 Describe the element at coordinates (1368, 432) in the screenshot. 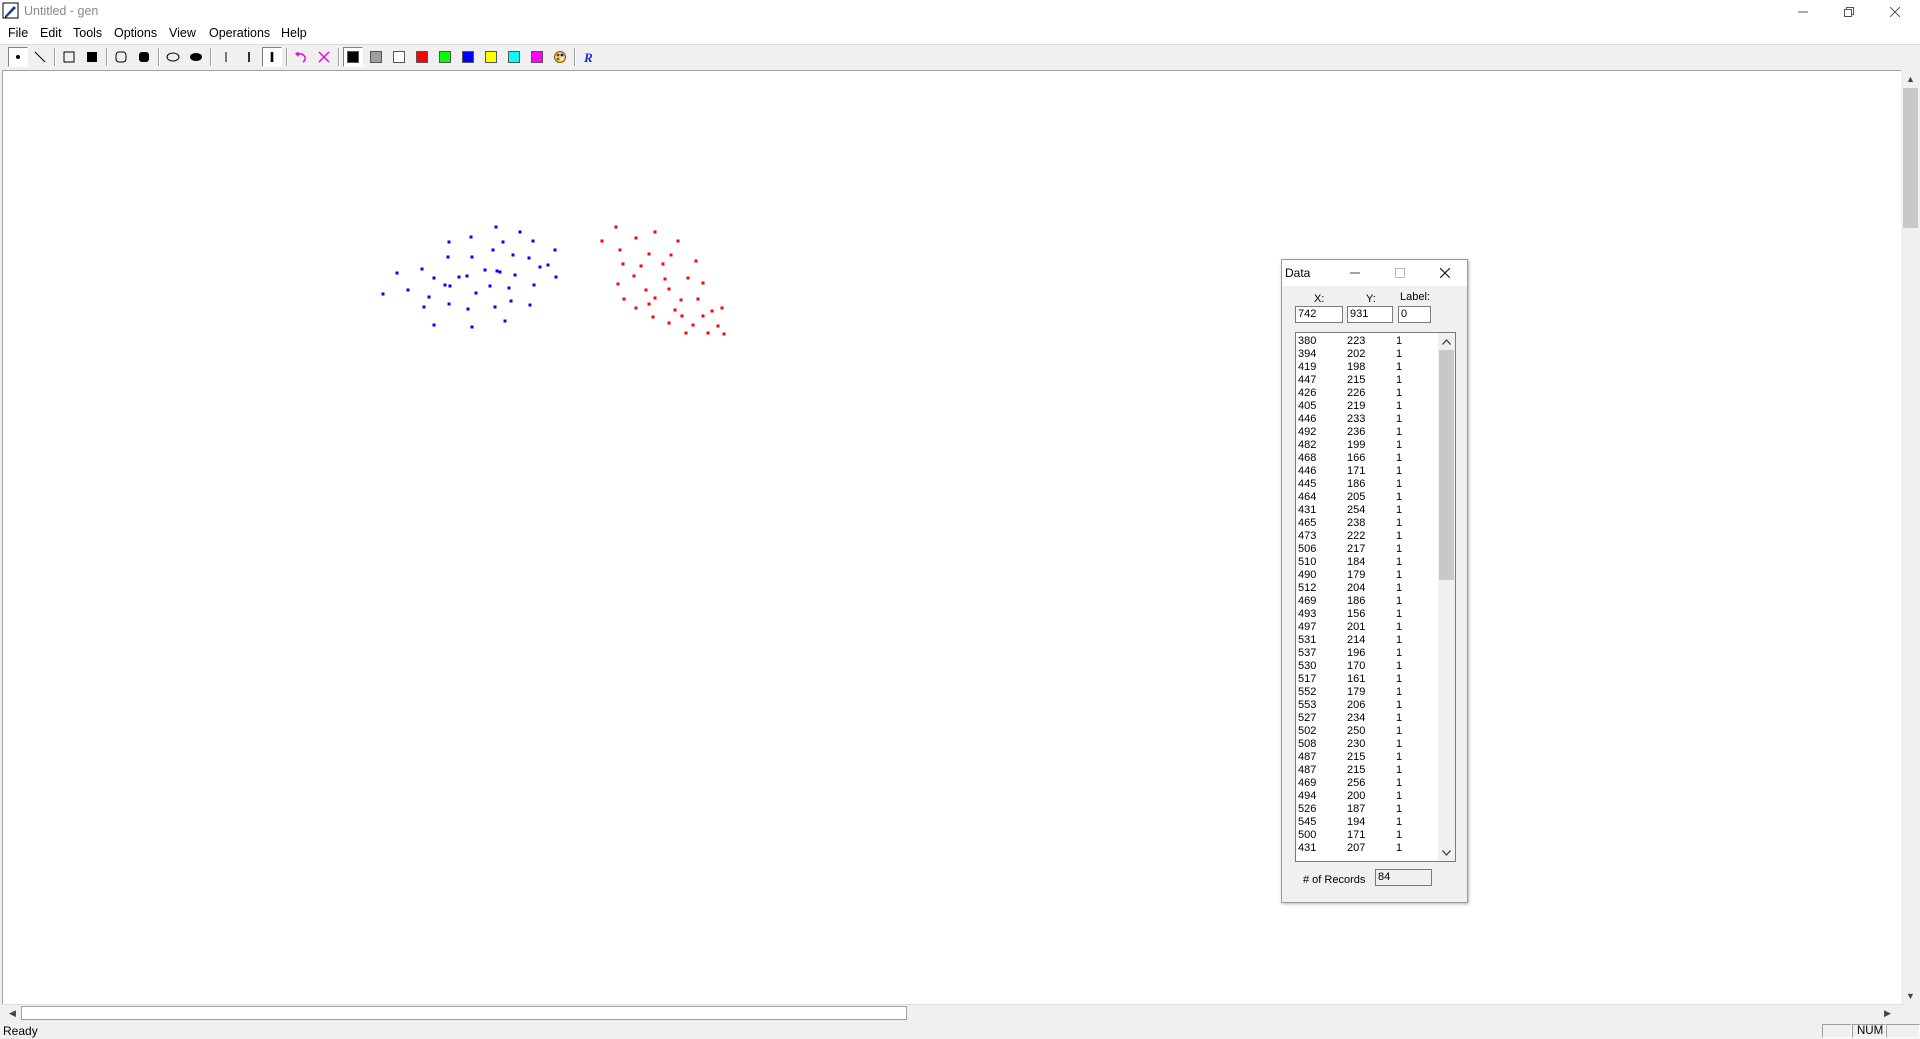

I see `list-item: 492 236 1` at that location.